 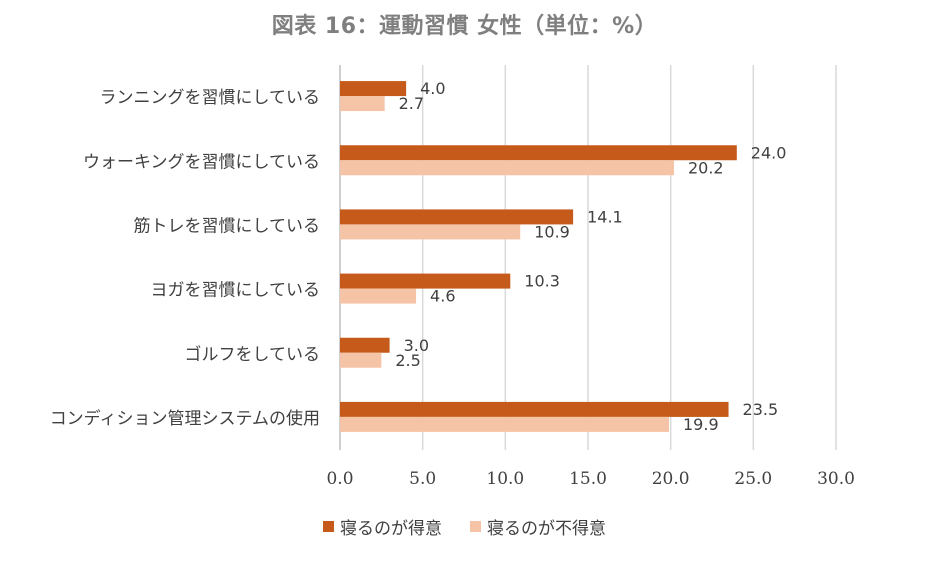 I want to click on x-tick-label: 20.0, so click(x=671, y=479).